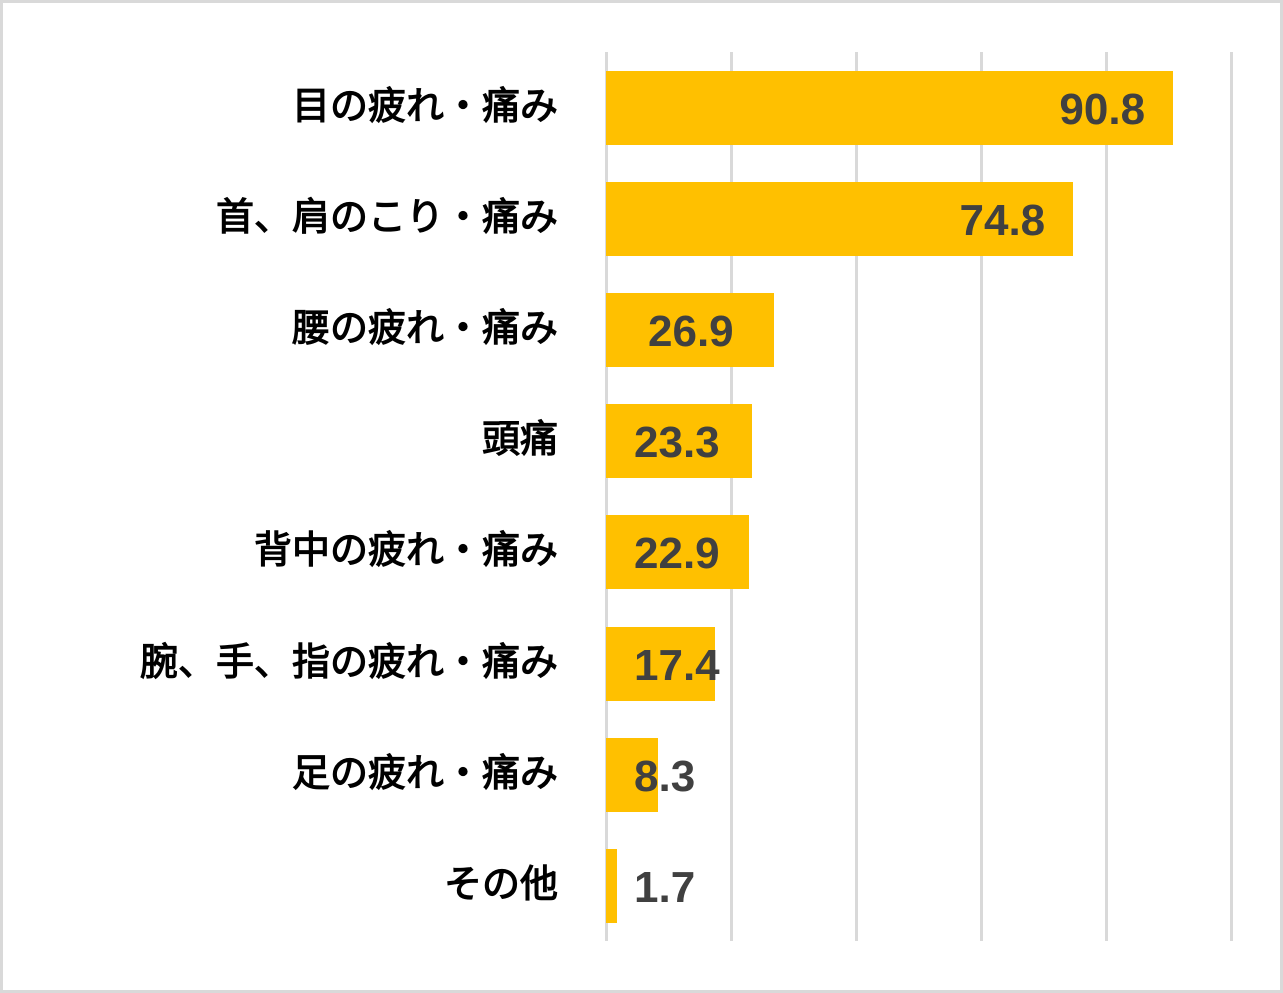 Image resolution: width=1283 pixels, height=993 pixels. I want to click on data-label: 23.3, so click(677, 442).